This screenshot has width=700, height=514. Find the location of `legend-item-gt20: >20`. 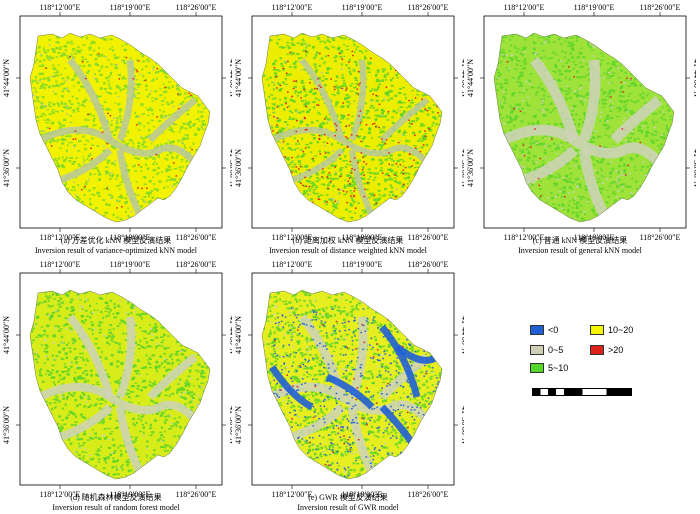

legend-item-gt20: >20 is located at coordinates (606, 350).